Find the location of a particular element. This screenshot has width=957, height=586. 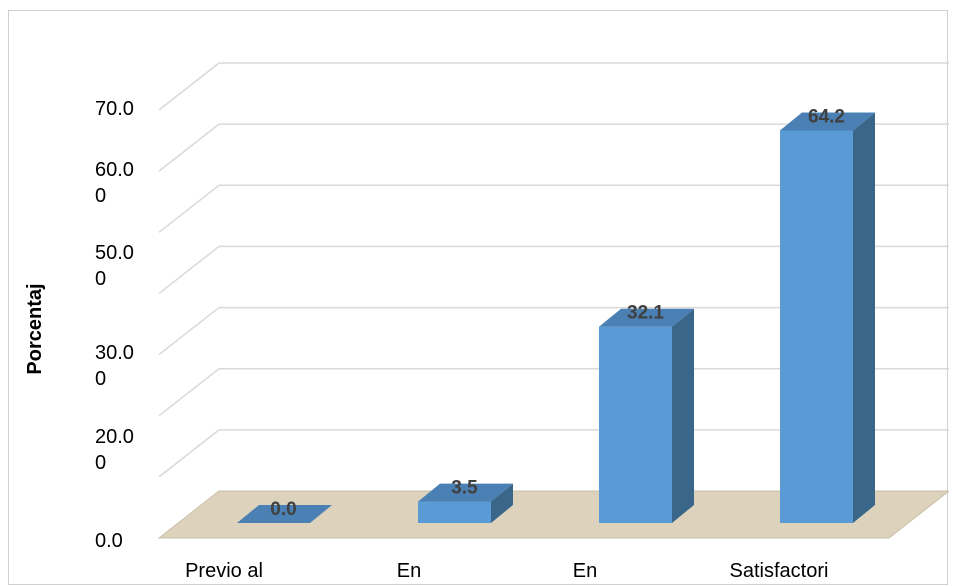

data-label-1: 3.5 is located at coordinates (464, 488).